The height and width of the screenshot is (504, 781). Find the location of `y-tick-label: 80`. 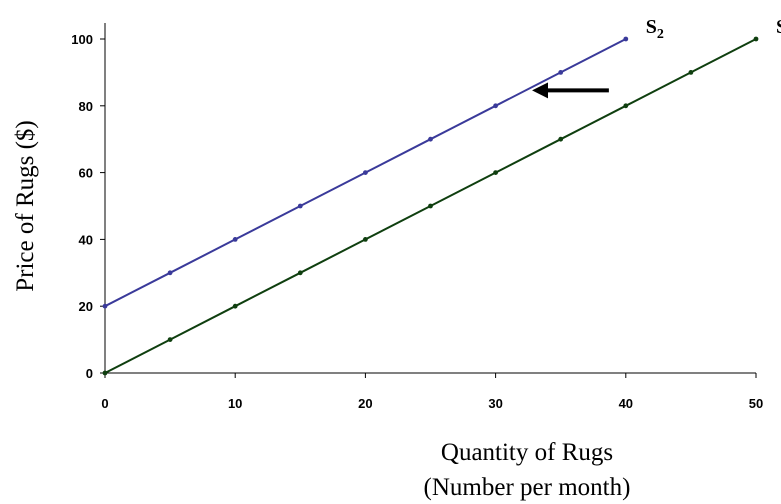

y-tick-label: 80 is located at coordinates (86, 106).